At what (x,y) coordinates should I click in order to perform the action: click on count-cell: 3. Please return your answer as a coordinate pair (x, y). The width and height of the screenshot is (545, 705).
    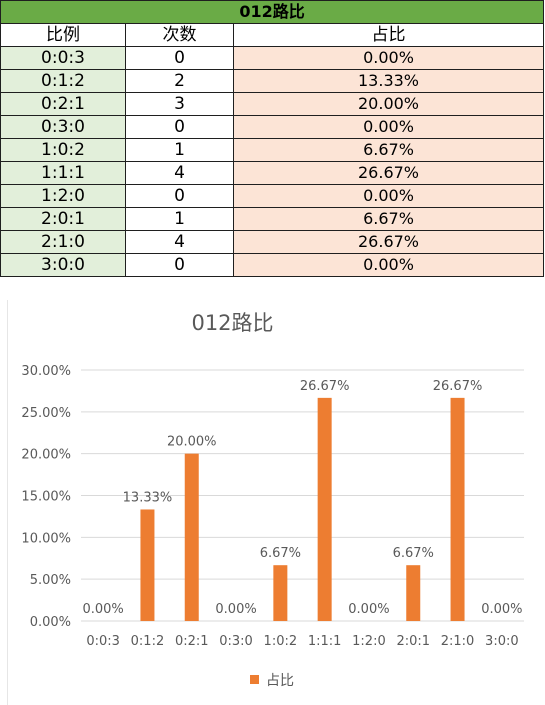
    Looking at the image, I should click on (179, 104).